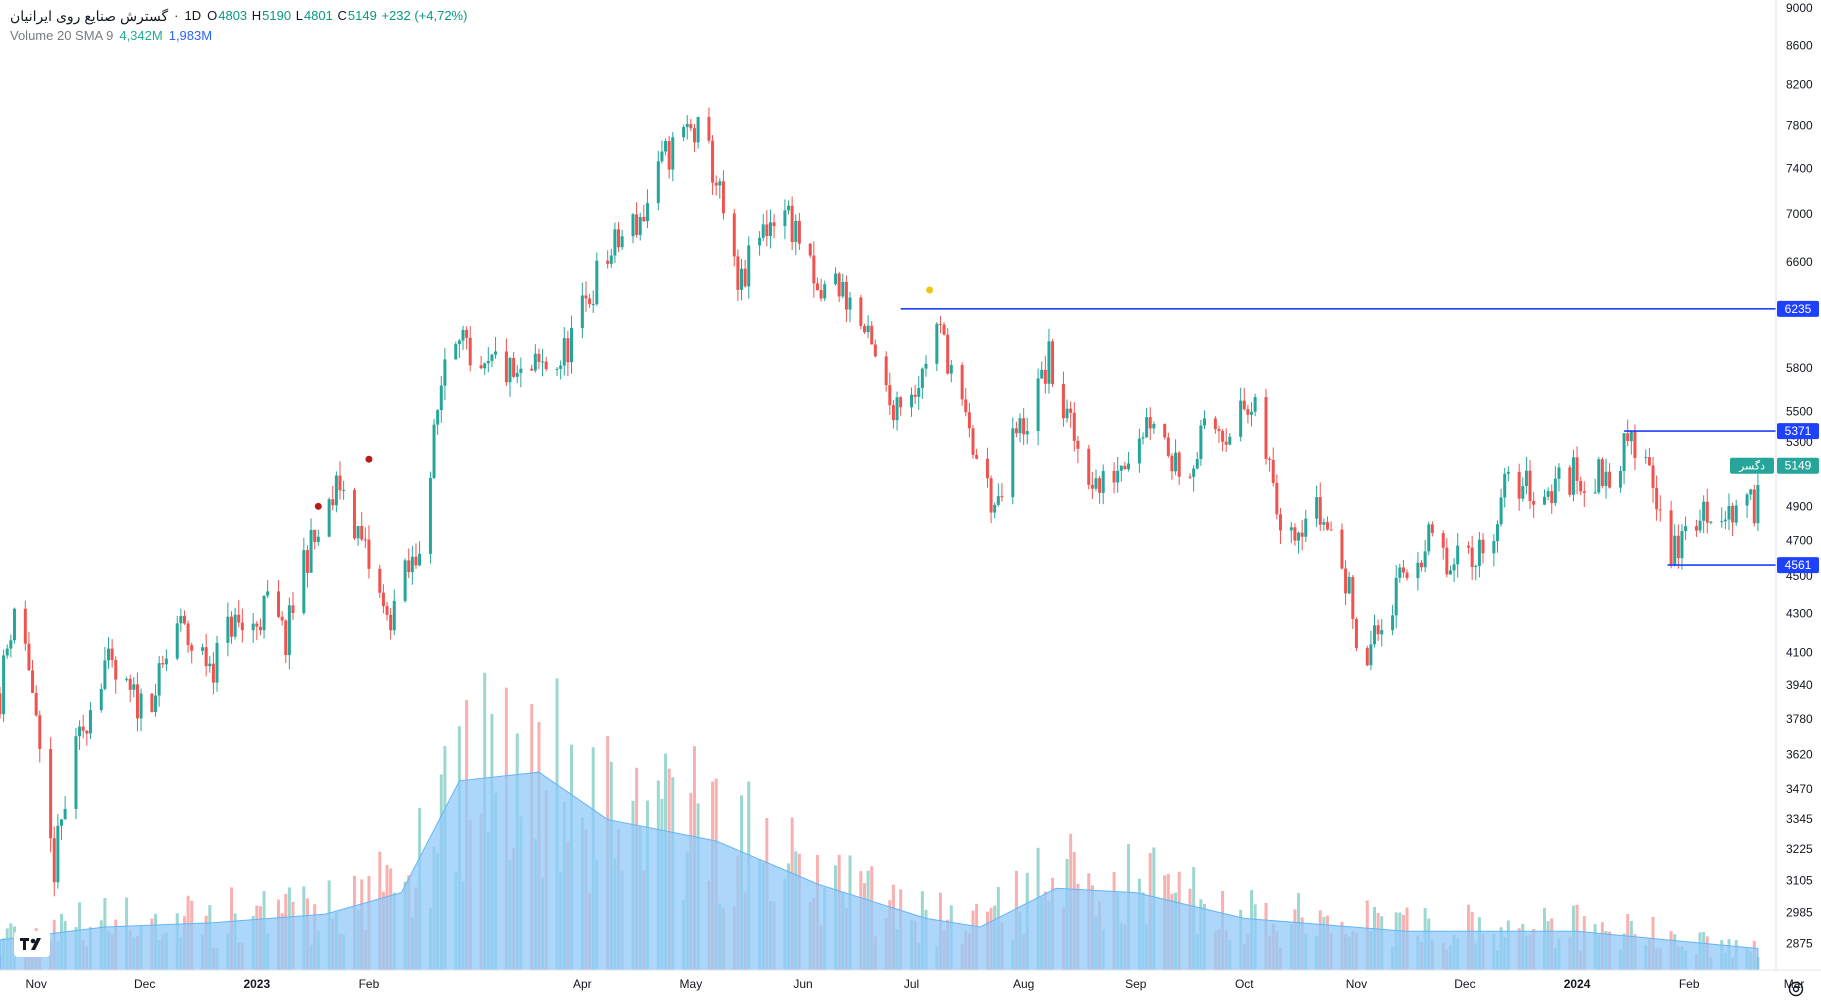  Describe the element at coordinates (190, 35) in the screenshot. I see `sma-value: 1,983M` at that location.